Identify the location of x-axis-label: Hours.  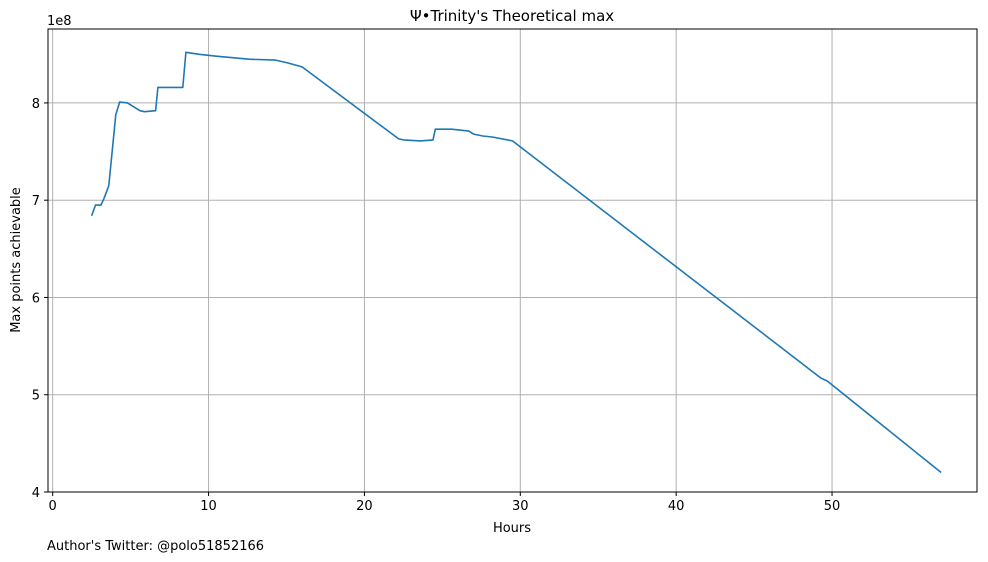
(512, 528).